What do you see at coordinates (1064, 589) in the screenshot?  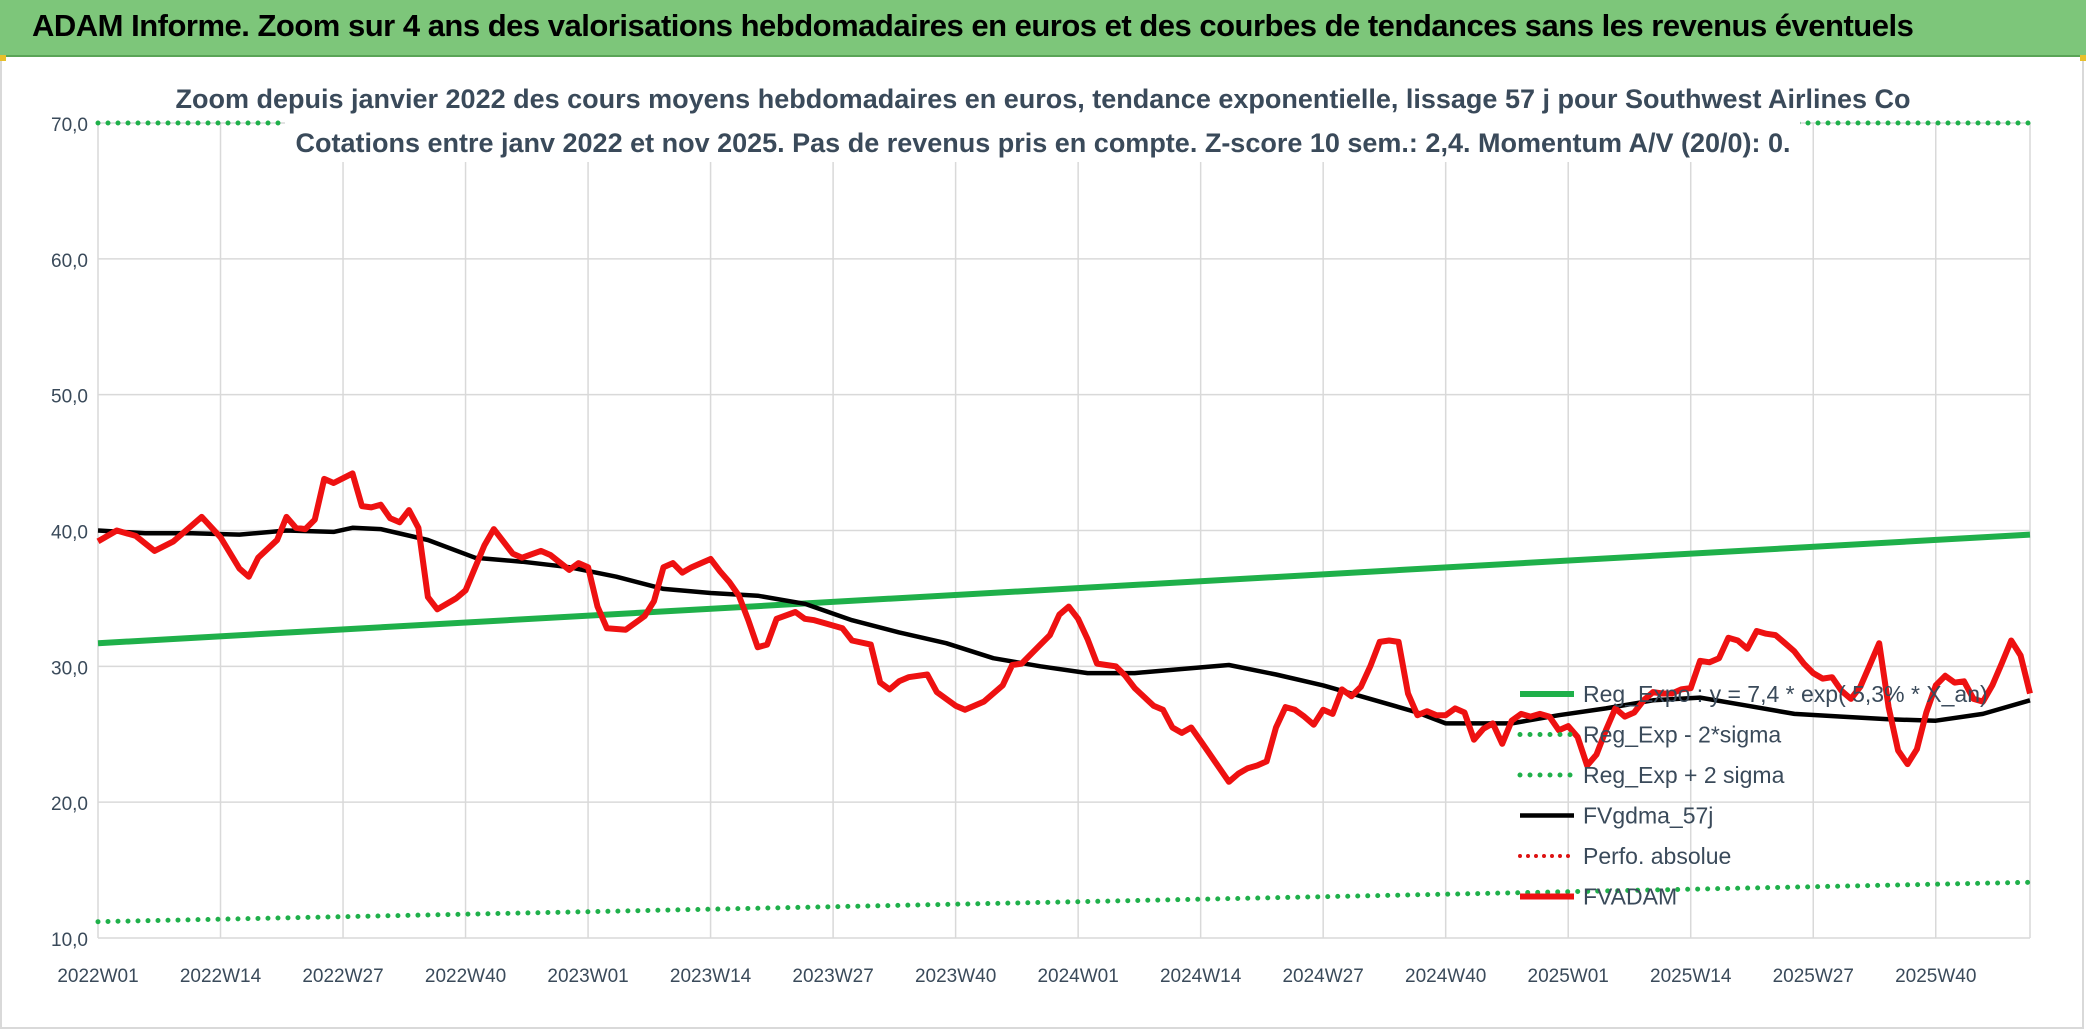 I see `series-line-reg-expo-y-7-4-exp-5-3-x-an` at bounding box center [1064, 589].